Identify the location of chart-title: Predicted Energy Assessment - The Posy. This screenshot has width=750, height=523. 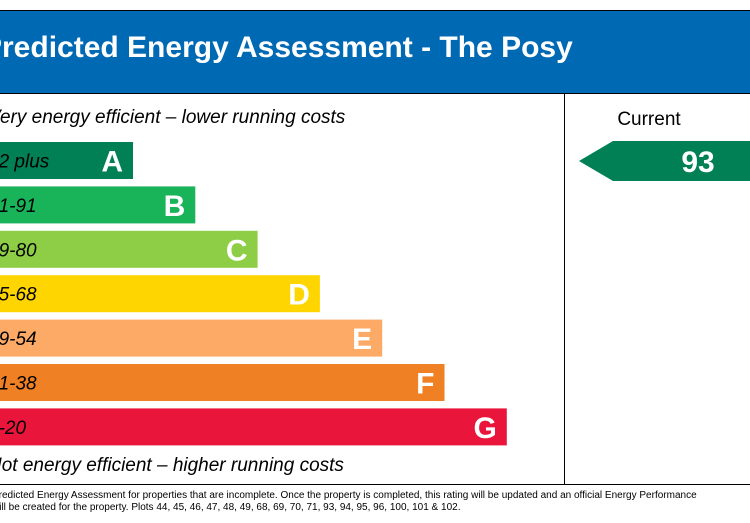
(286, 47).